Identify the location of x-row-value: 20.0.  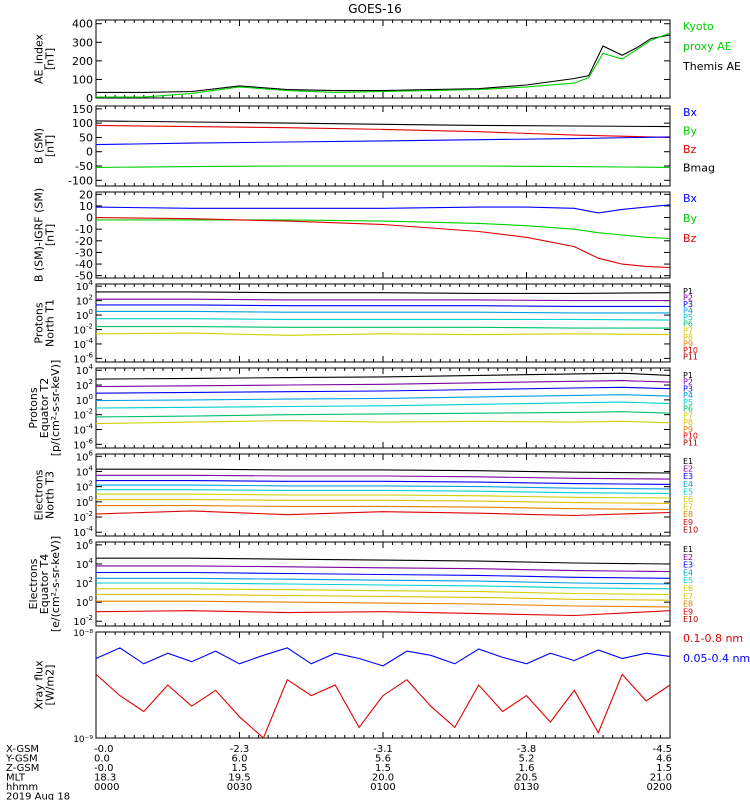
(383, 778).